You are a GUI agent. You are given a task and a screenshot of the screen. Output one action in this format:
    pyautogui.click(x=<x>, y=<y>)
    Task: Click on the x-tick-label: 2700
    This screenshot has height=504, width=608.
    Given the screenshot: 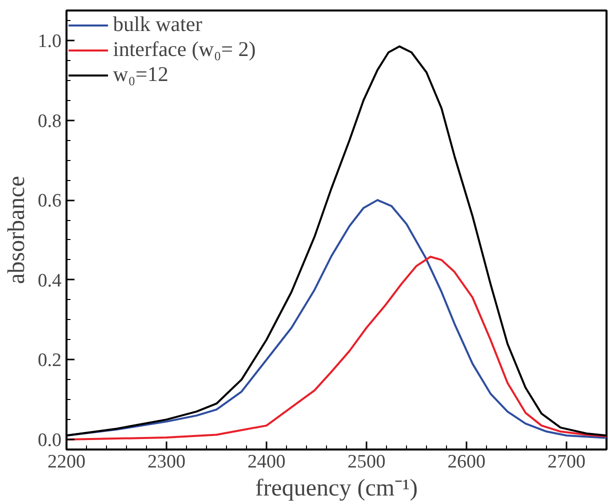 What is the action you would take?
    pyautogui.click(x=567, y=462)
    